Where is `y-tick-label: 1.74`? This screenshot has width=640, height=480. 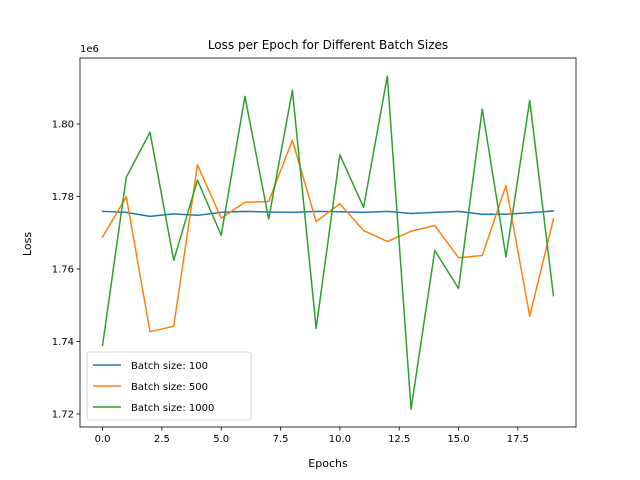
y-tick-label: 1.74 is located at coordinates (63, 342).